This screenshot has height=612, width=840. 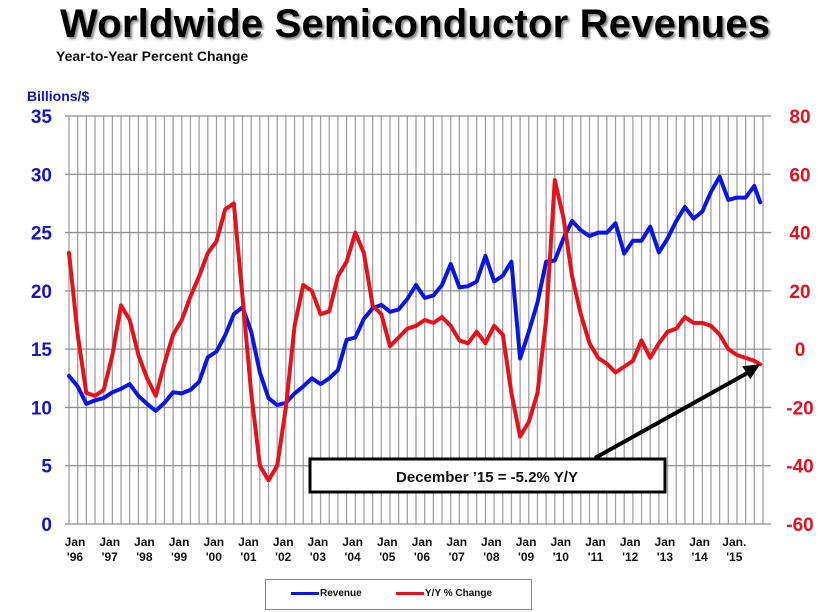 What do you see at coordinates (46, 467) in the screenshot?
I see `left-tick-label: 5` at bounding box center [46, 467].